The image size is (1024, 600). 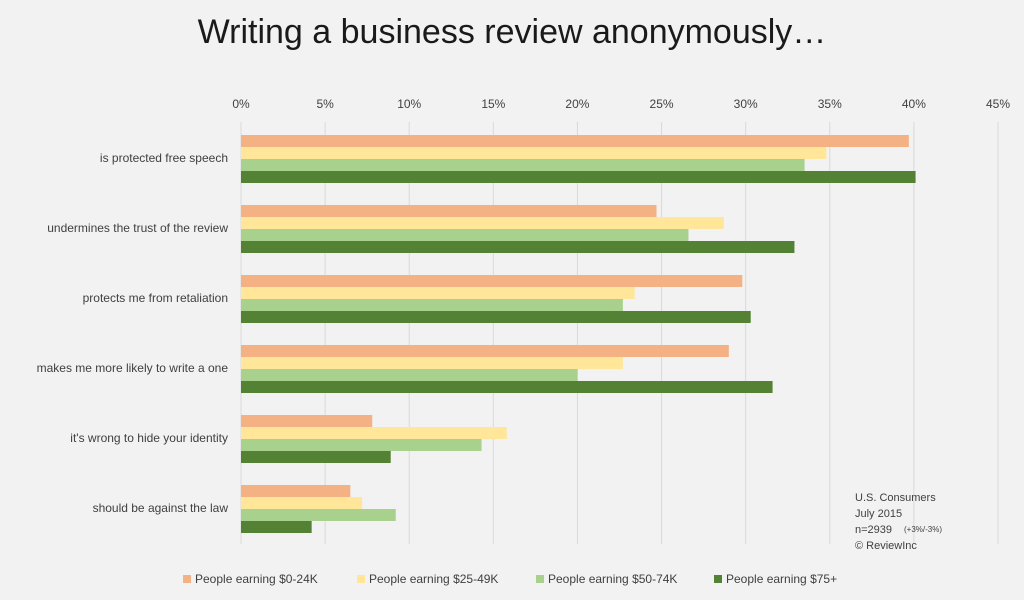 What do you see at coordinates (830, 104) in the screenshot?
I see `x-tick-label: 35%` at bounding box center [830, 104].